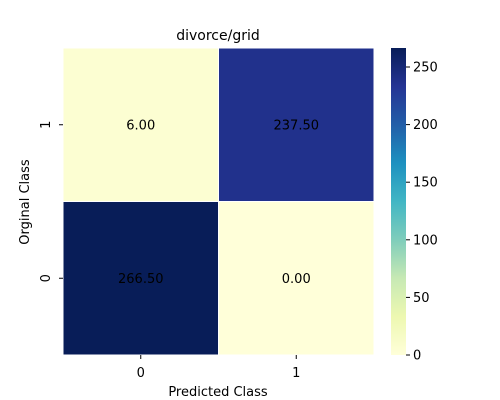  What do you see at coordinates (51, 201) in the screenshot?
I see `y-axis-ticks: 10` at bounding box center [51, 201].